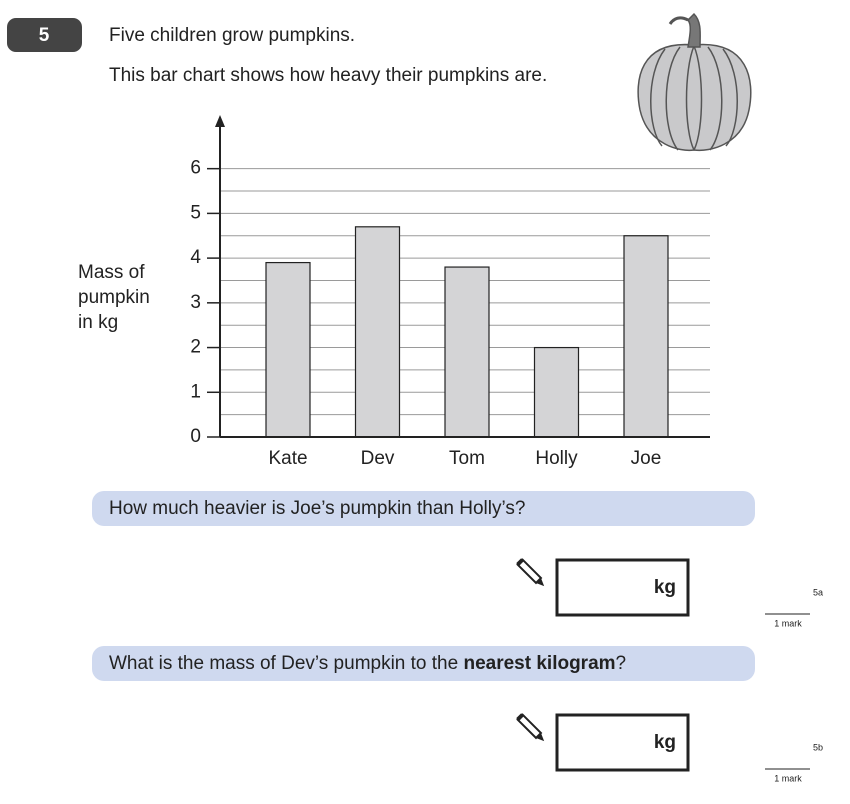 This screenshot has height=804, width=850. I want to click on question-badge, so click(44, 35).